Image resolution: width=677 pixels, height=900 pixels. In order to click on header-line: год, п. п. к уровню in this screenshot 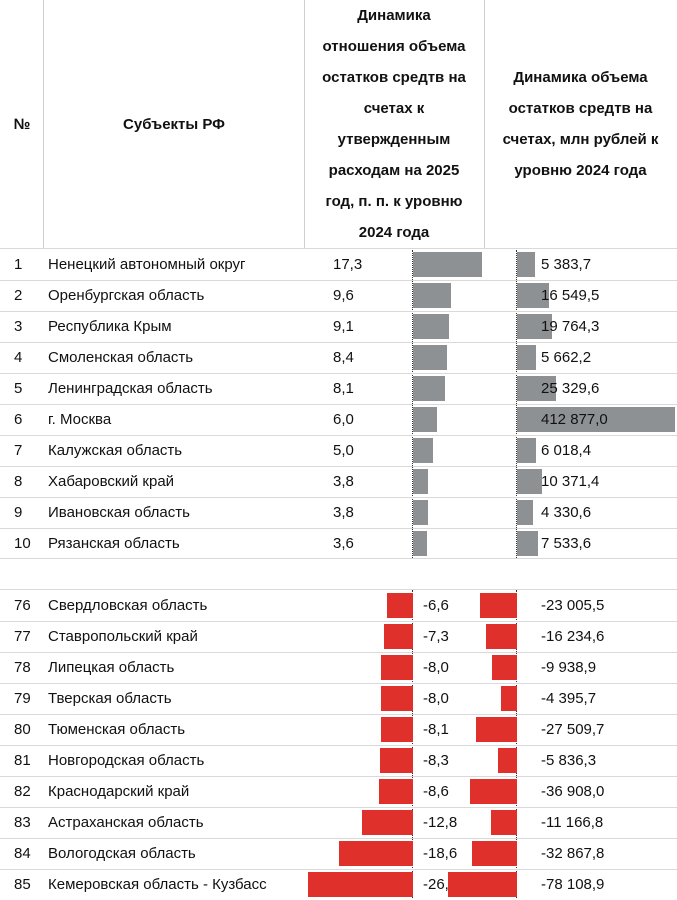, I will do `click(394, 201)`.